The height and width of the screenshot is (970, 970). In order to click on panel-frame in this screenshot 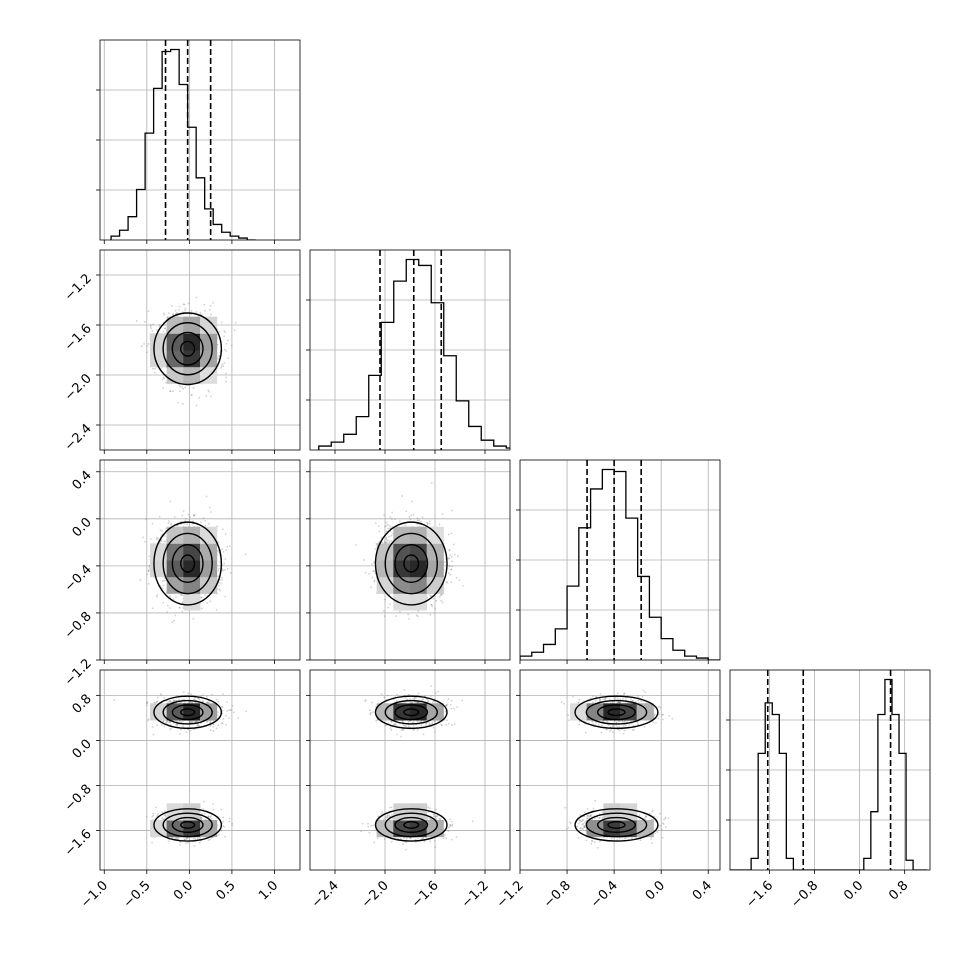, I will do `click(200, 350)`.